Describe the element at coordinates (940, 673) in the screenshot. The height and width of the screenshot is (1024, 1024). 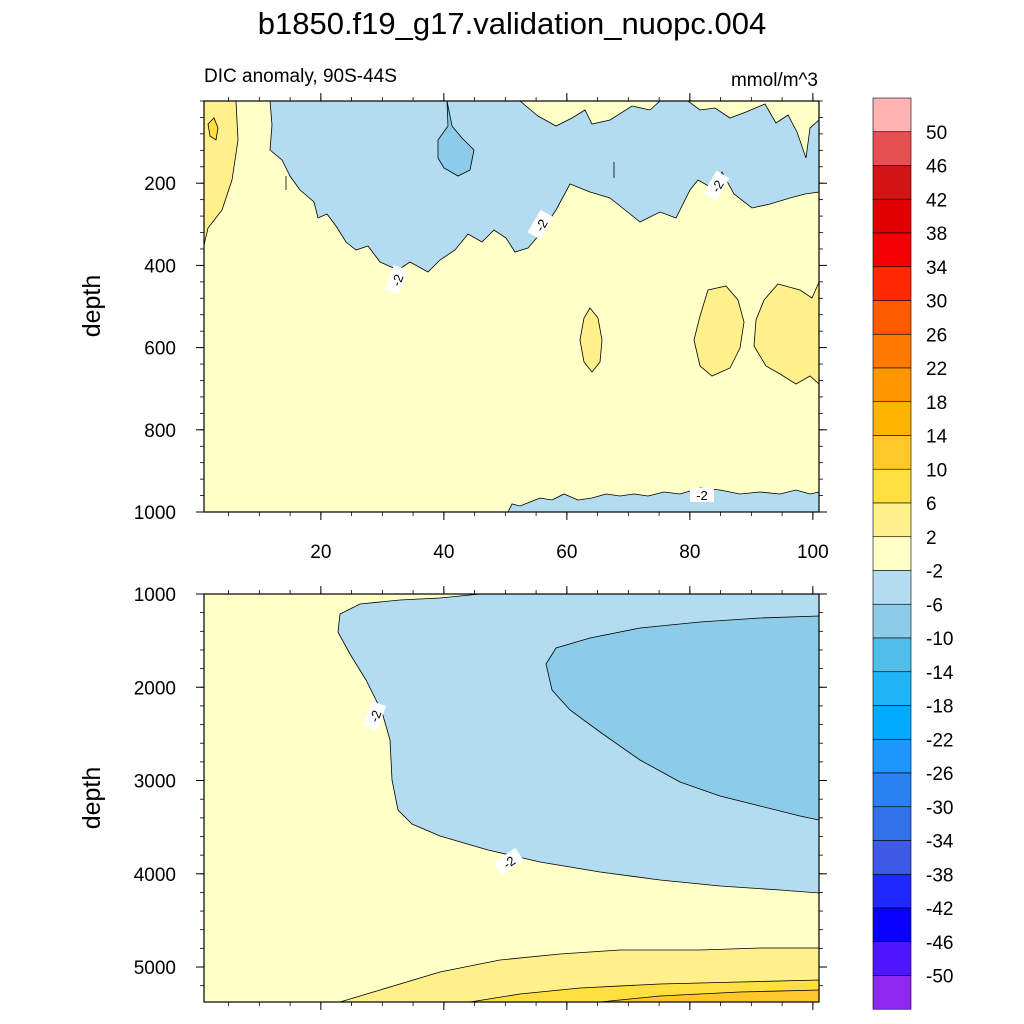
I see `colorbar-label: -14` at that location.